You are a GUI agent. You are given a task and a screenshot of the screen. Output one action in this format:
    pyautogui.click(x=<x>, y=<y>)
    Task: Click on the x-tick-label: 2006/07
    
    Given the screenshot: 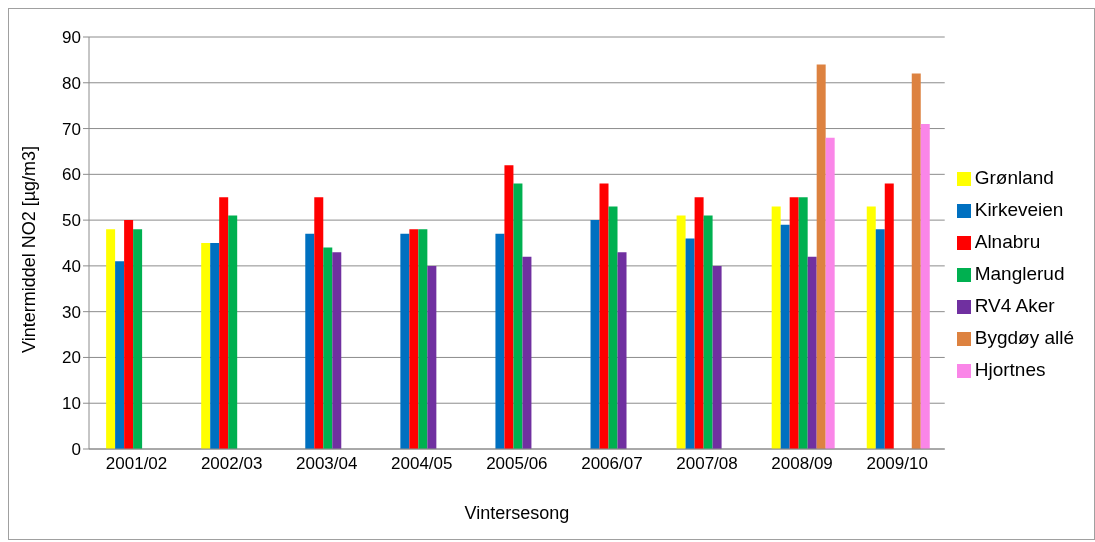 What is the action you would take?
    pyautogui.click(x=612, y=464)
    